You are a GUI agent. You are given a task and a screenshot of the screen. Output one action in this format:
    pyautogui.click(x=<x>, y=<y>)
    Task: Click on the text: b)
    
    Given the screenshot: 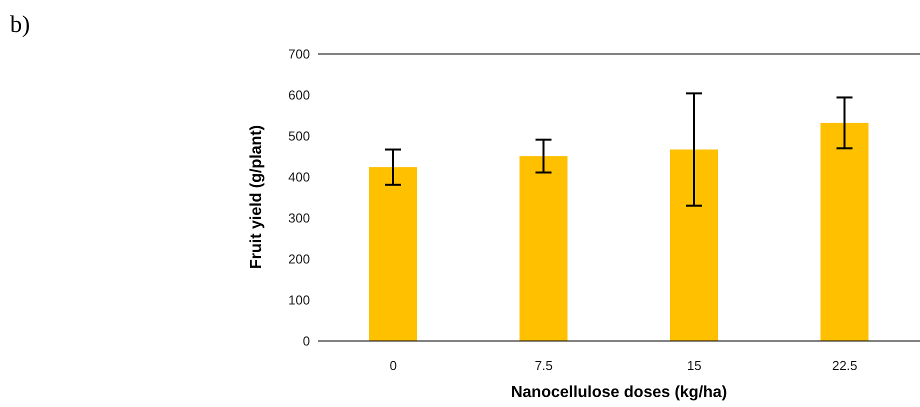 What is the action you would take?
    pyautogui.click(x=20, y=25)
    